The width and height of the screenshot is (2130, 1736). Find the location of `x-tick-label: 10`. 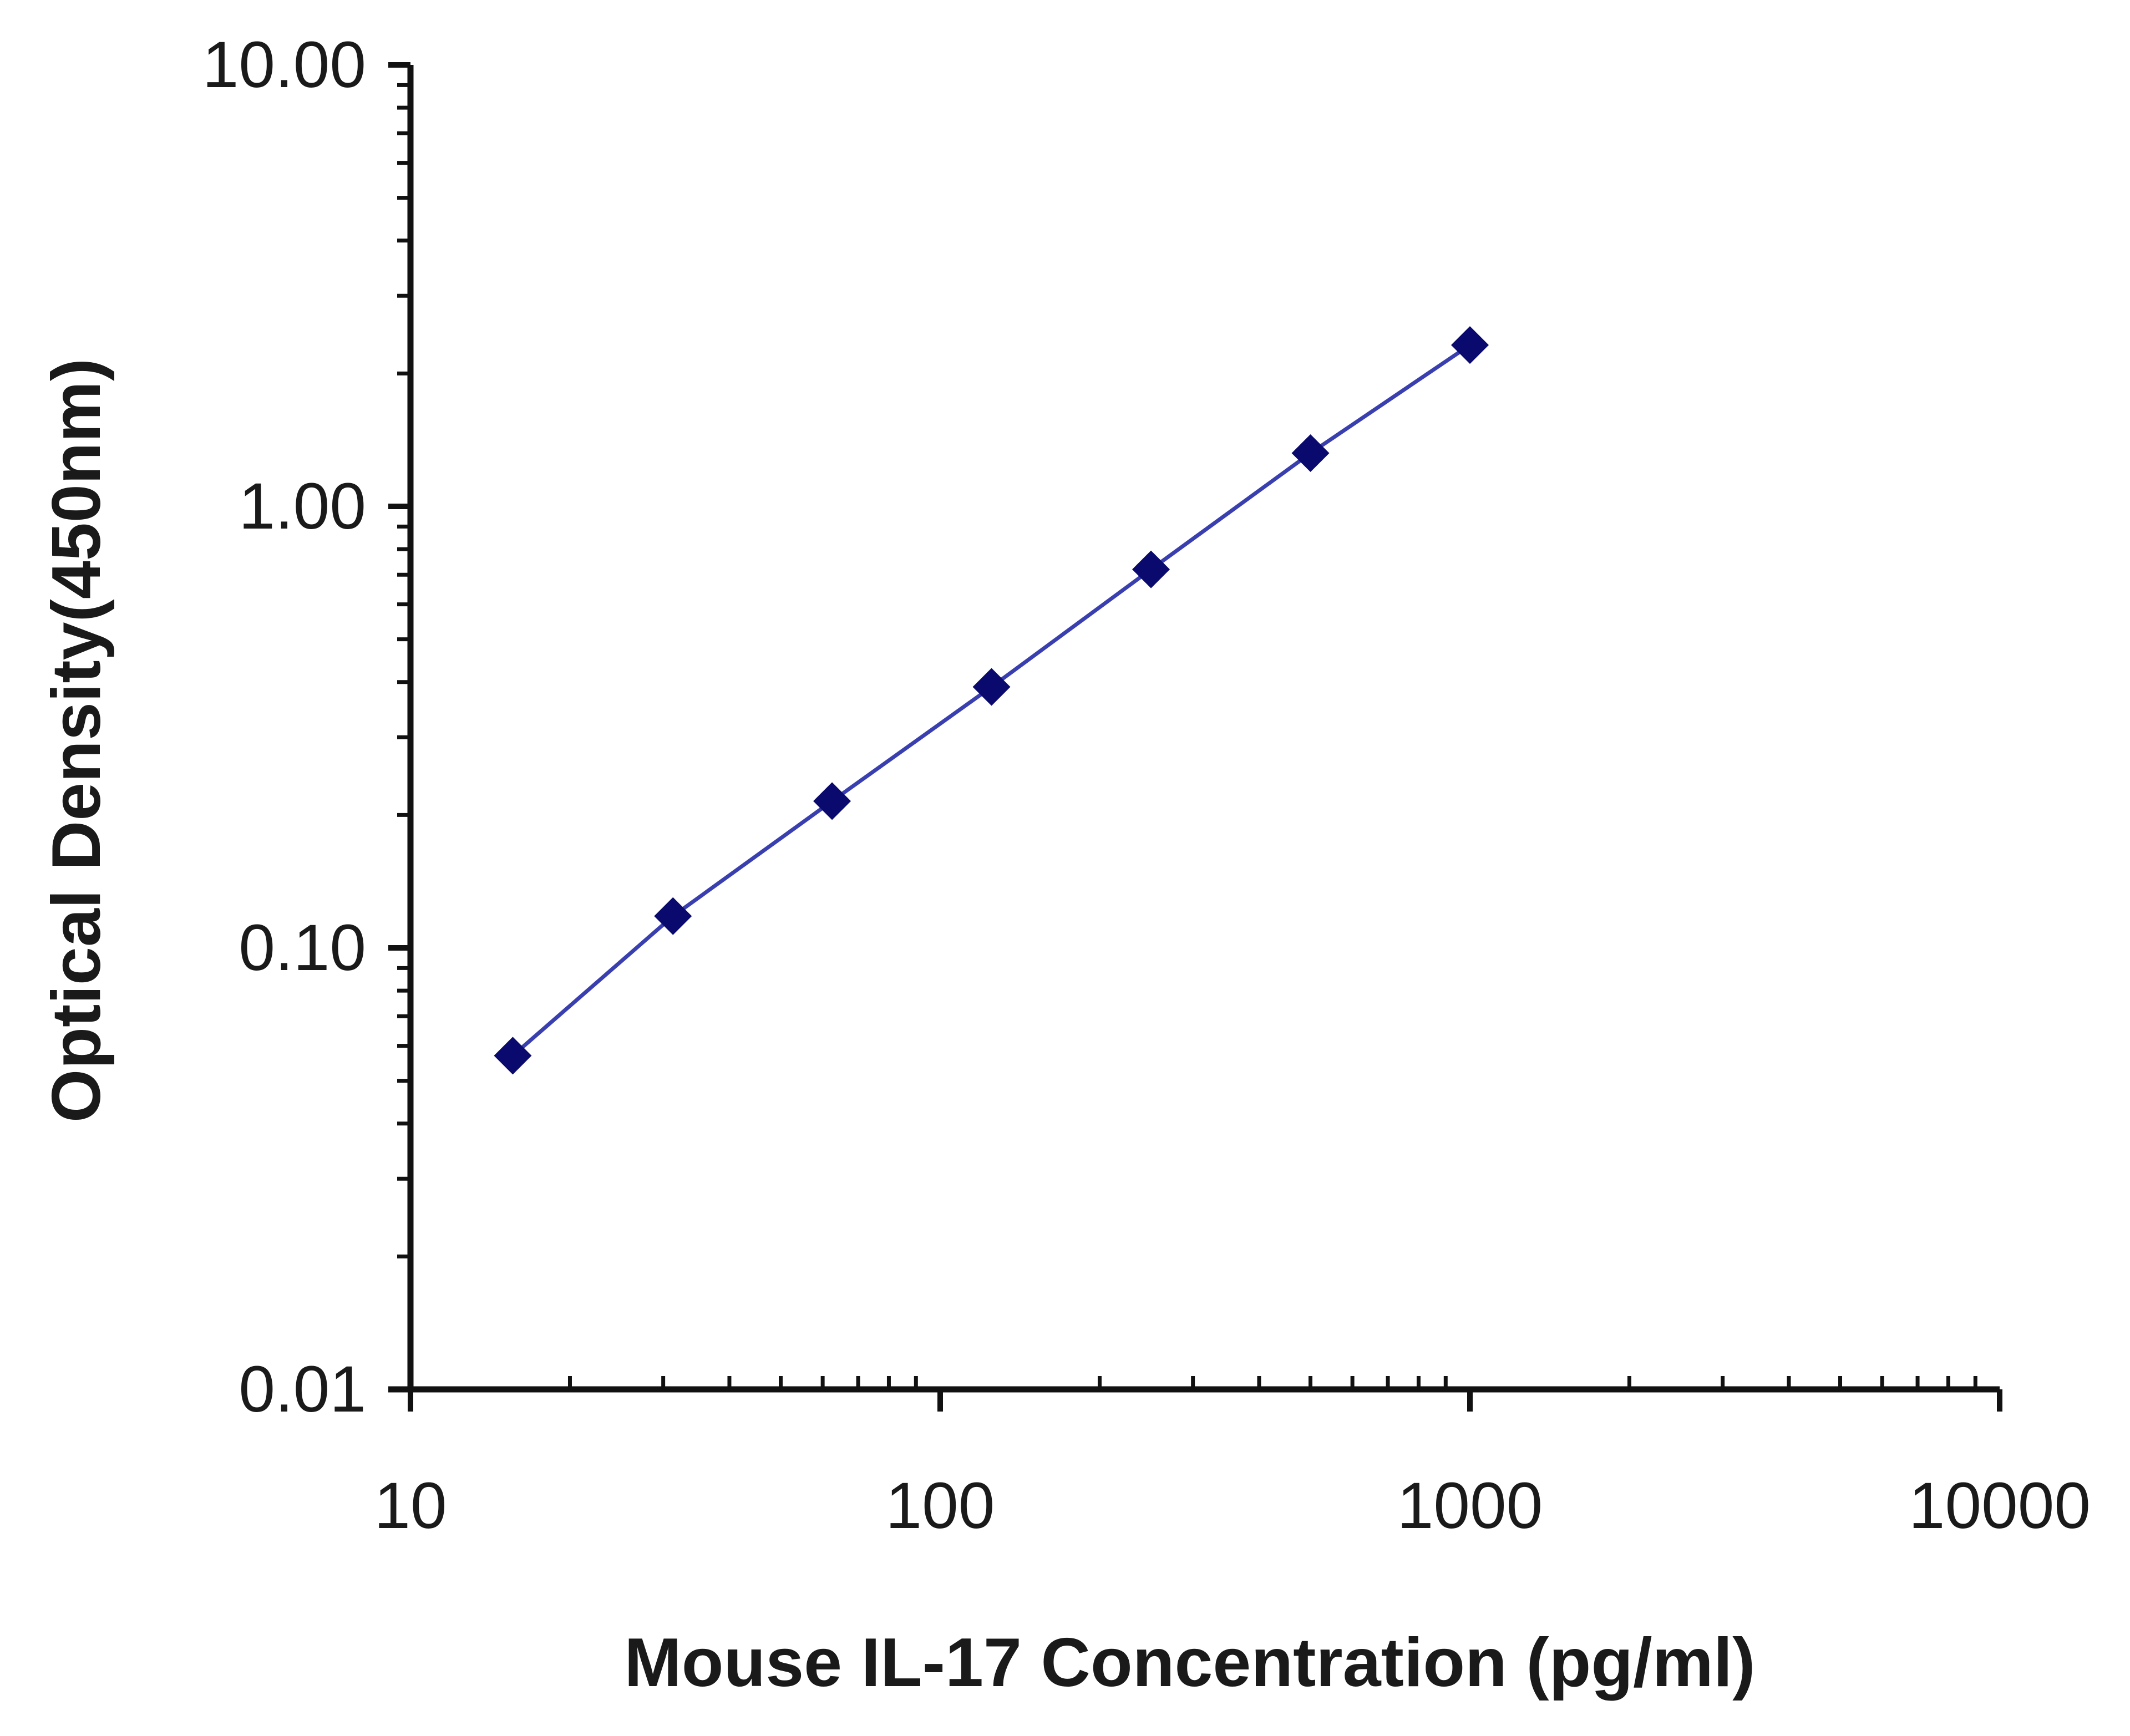

x-tick-label: 10 is located at coordinates (411, 1505).